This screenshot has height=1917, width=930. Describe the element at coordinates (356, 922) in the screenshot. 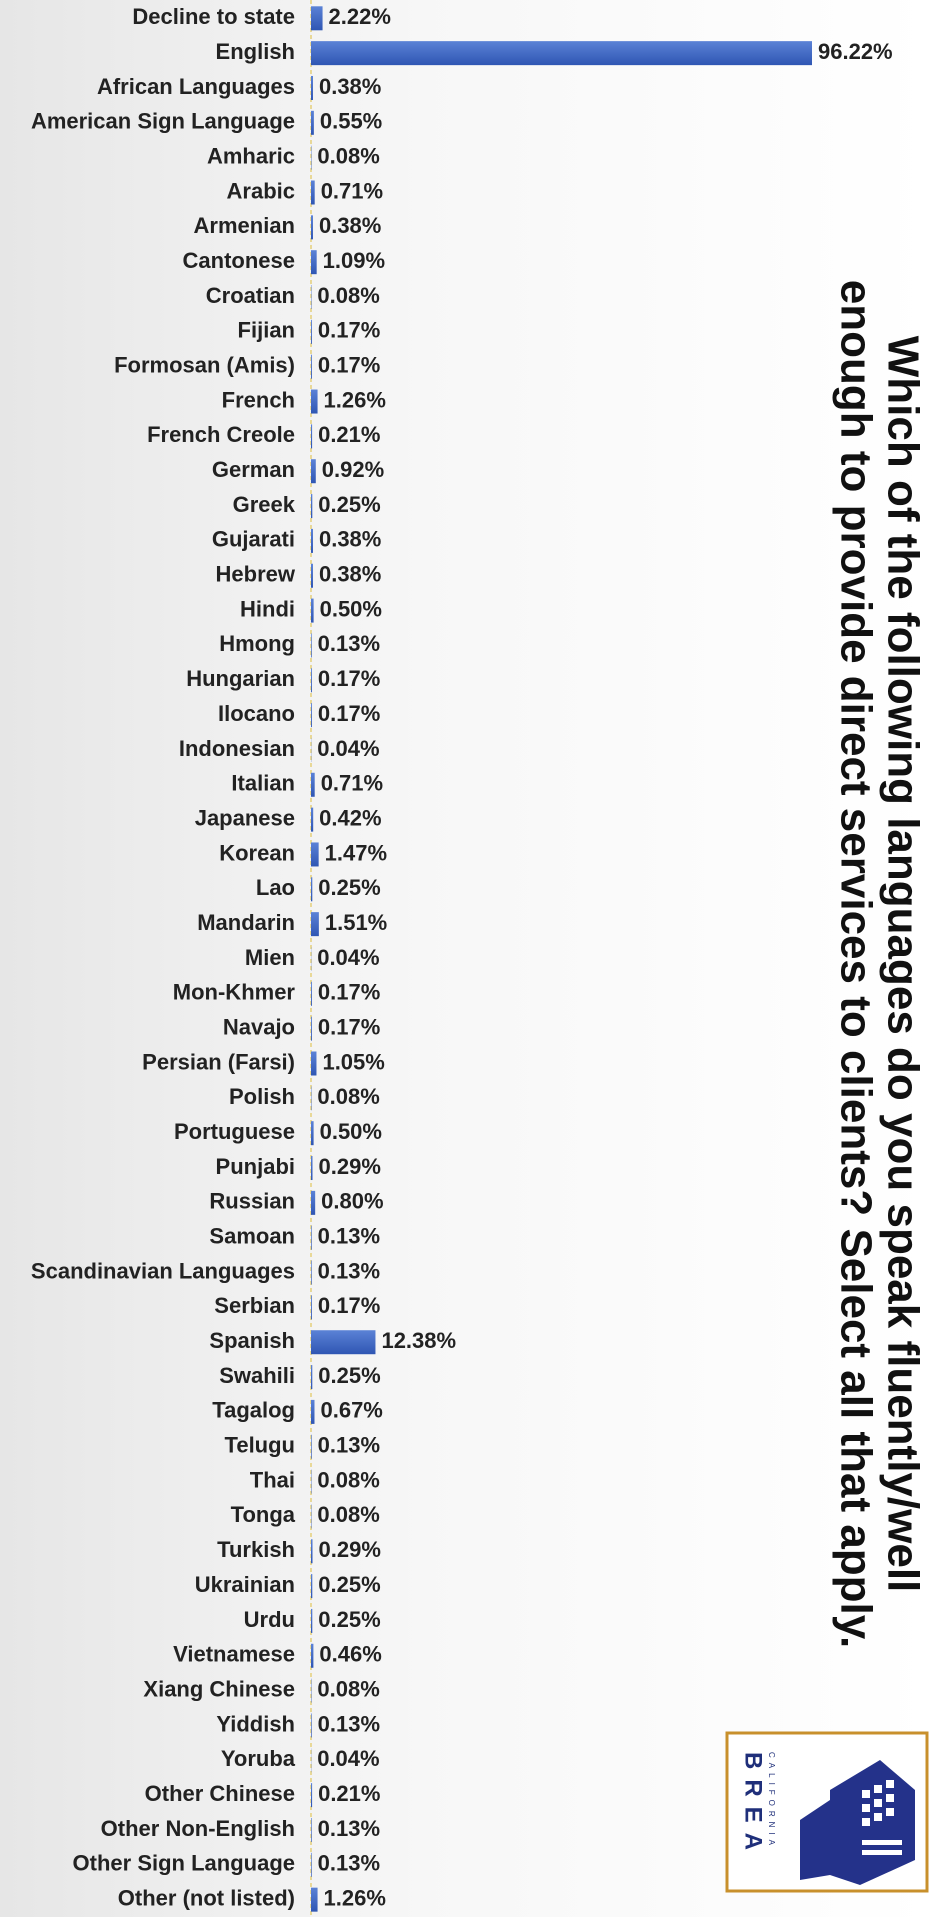

I see `value-label: 1.51%` at that location.